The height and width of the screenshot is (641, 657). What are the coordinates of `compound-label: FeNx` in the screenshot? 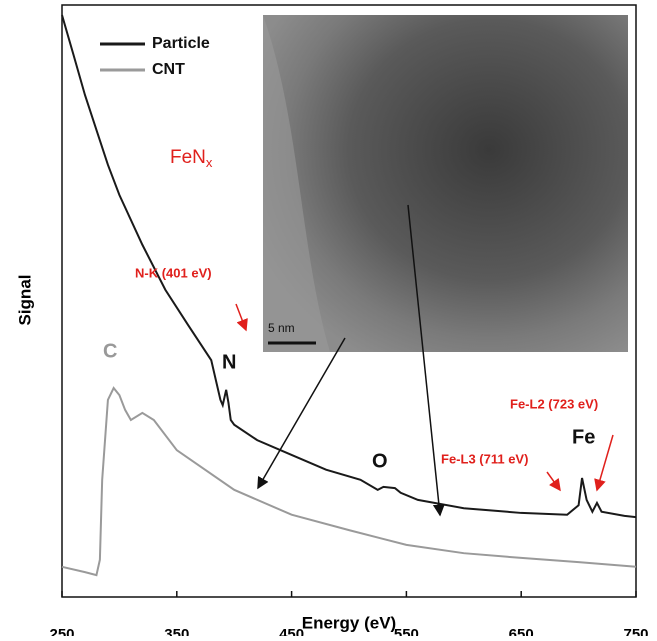 It's located at (191, 158).